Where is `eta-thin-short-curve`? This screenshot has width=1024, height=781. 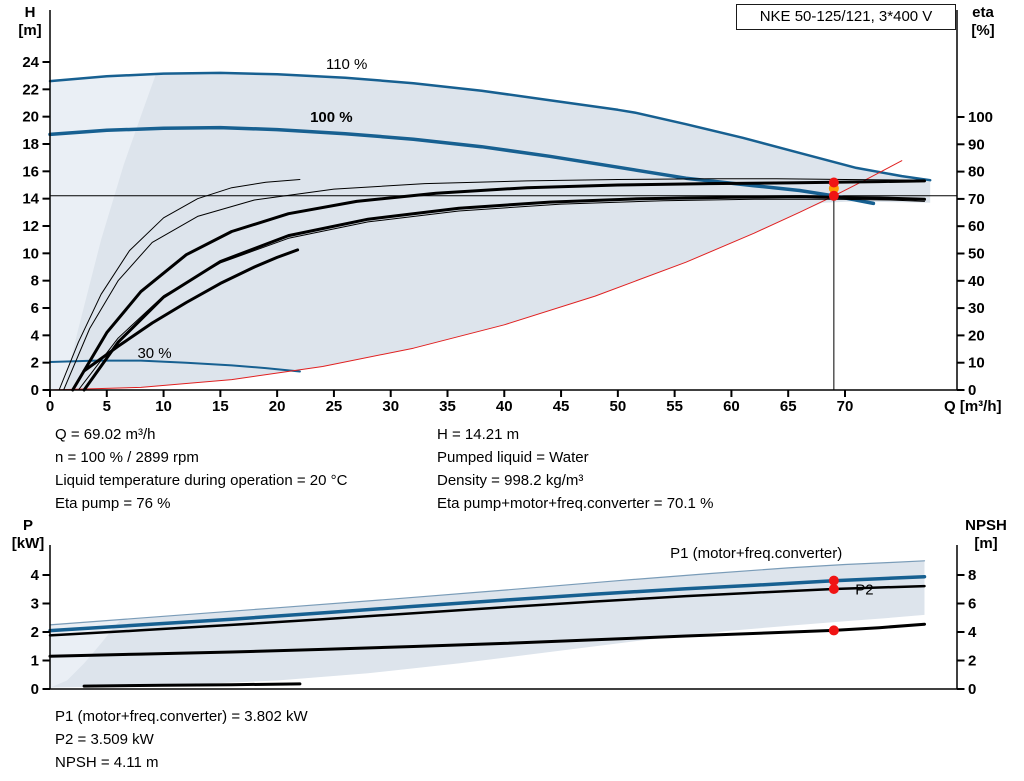
eta-thin-short-curve is located at coordinates (179, 285).